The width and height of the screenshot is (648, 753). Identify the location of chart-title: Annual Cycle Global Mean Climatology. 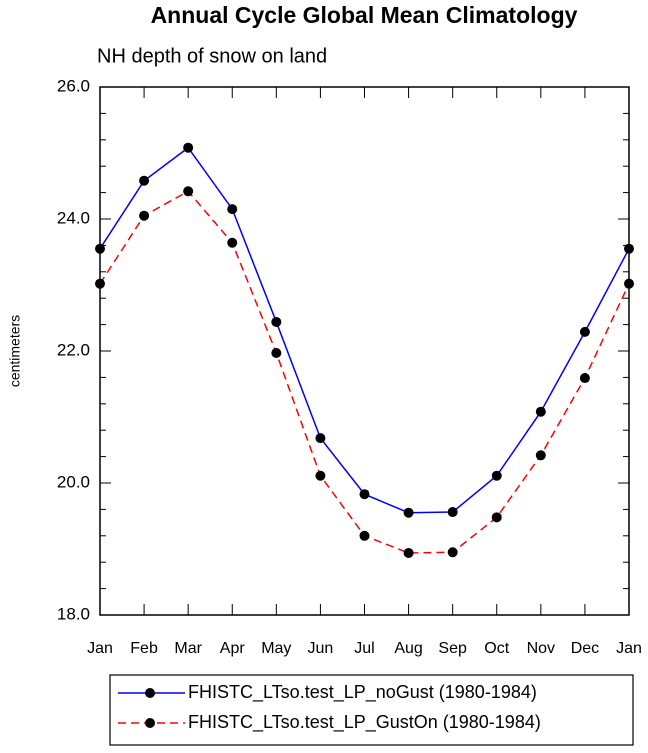
(364, 15).